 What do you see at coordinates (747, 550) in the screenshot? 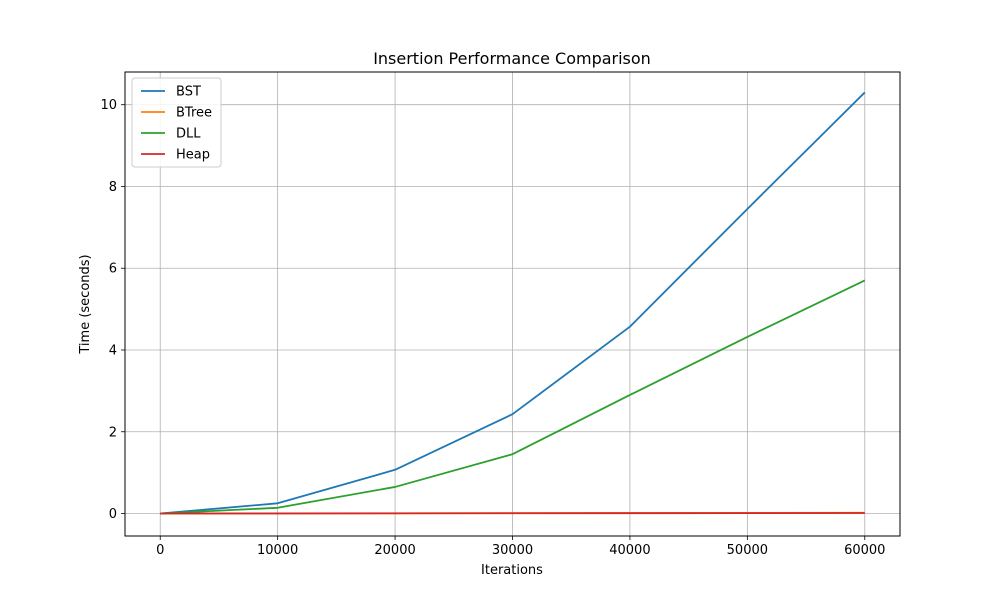
I see `x-tick-label: 50000` at bounding box center [747, 550].